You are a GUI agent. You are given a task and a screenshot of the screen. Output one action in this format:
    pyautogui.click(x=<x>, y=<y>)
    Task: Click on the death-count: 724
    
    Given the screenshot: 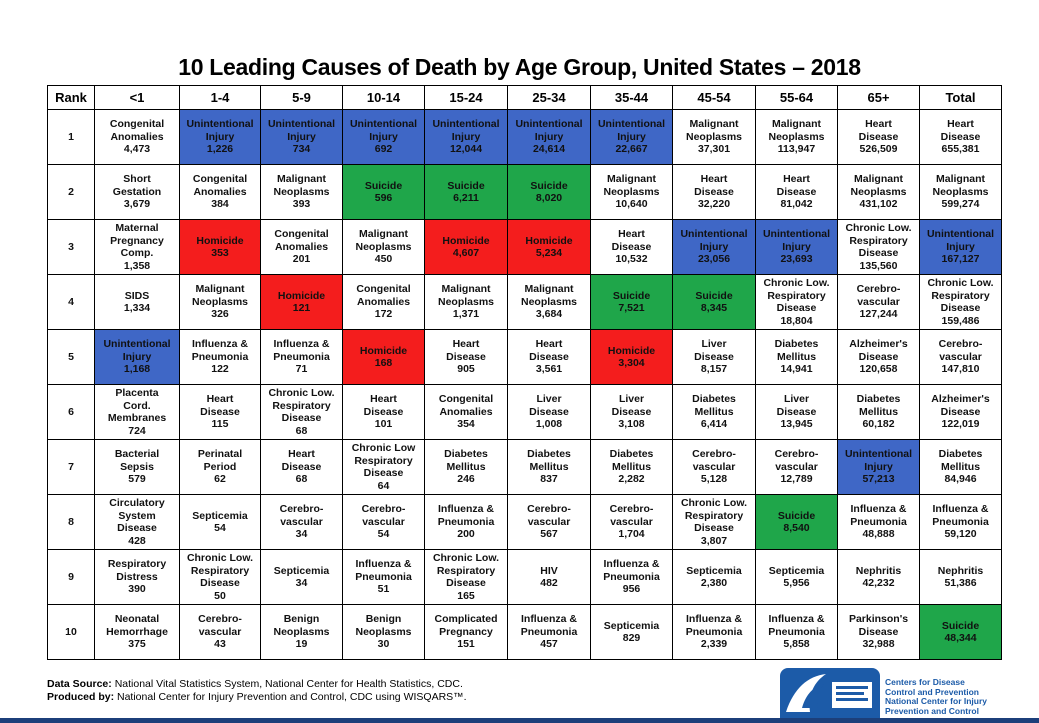 What is the action you would take?
    pyautogui.click(x=137, y=430)
    